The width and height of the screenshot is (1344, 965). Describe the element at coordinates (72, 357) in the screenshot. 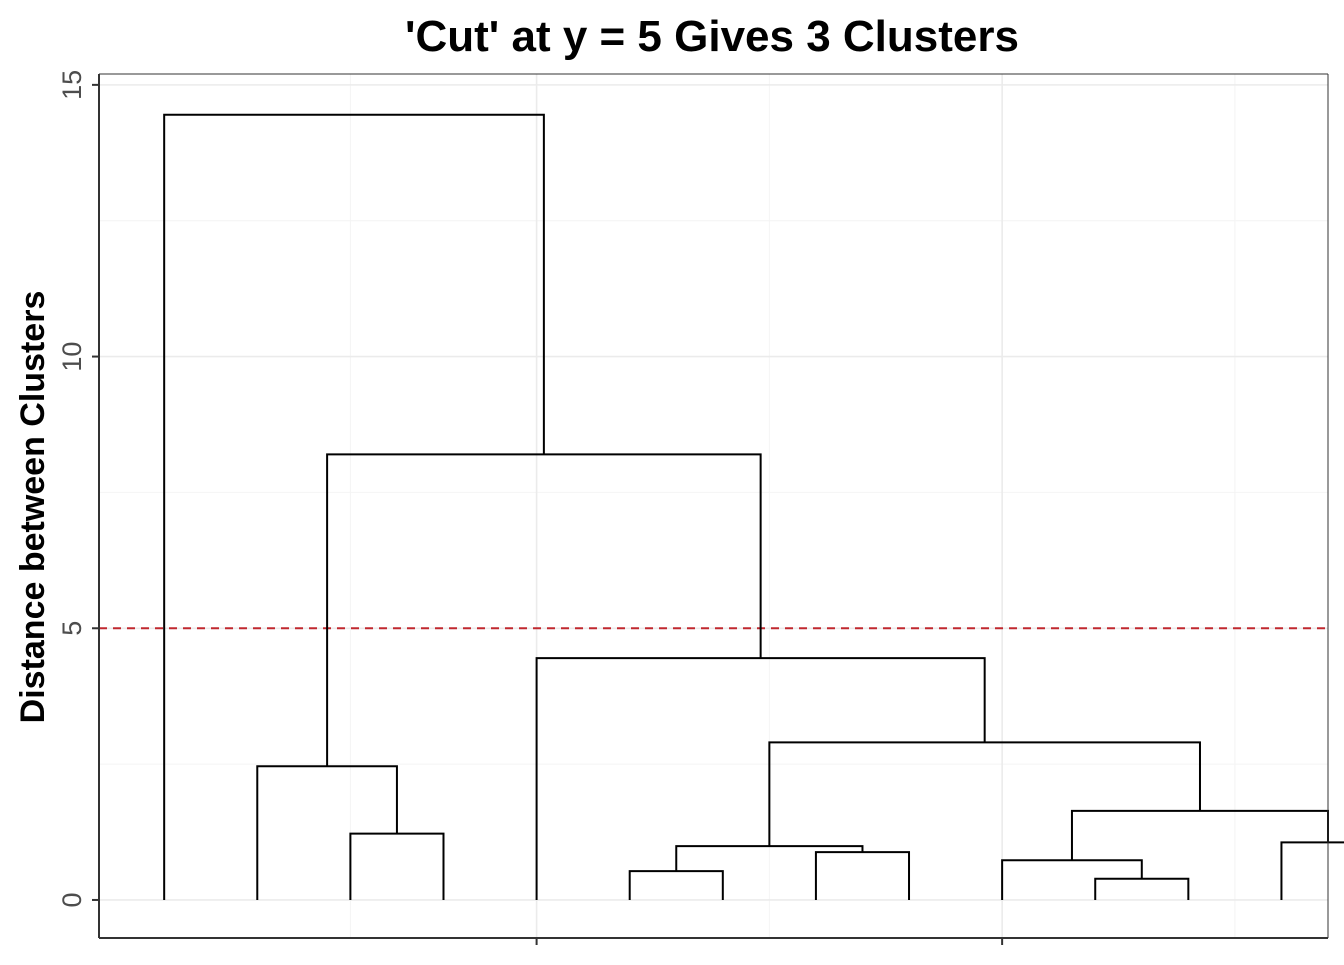

I see `y-tick-label: 10` at that location.